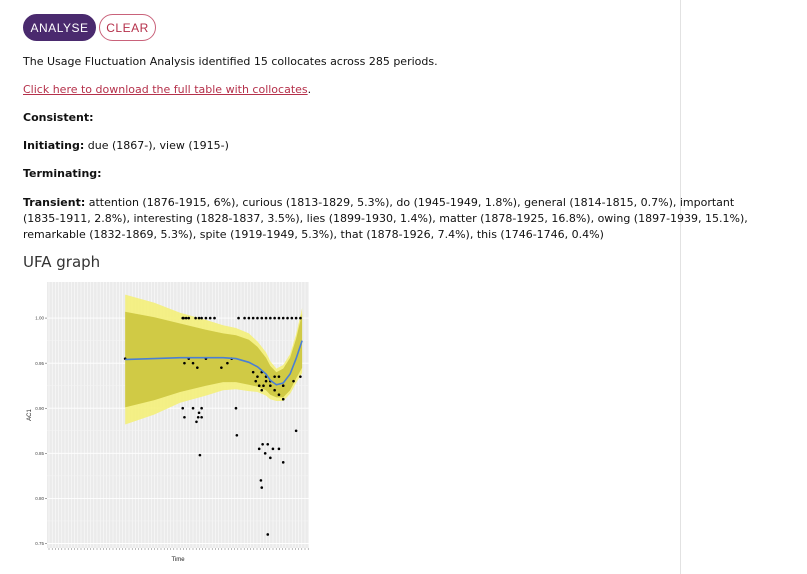  Describe the element at coordinates (178, 560) in the screenshot. I see `x-axis-label: Time` at that location.